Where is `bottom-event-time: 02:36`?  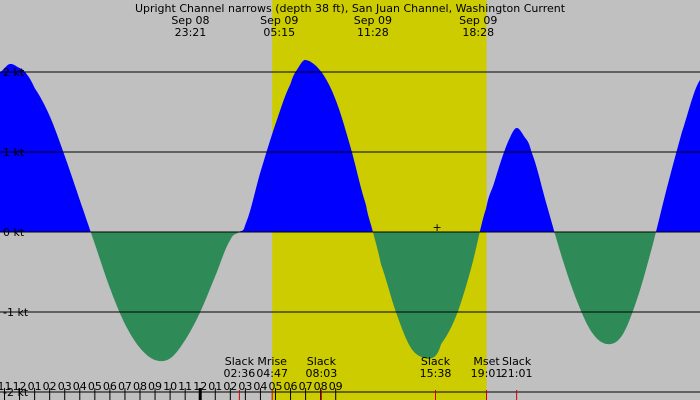 bottom-event-time: 02:36 is located at coordinates (240, 373).